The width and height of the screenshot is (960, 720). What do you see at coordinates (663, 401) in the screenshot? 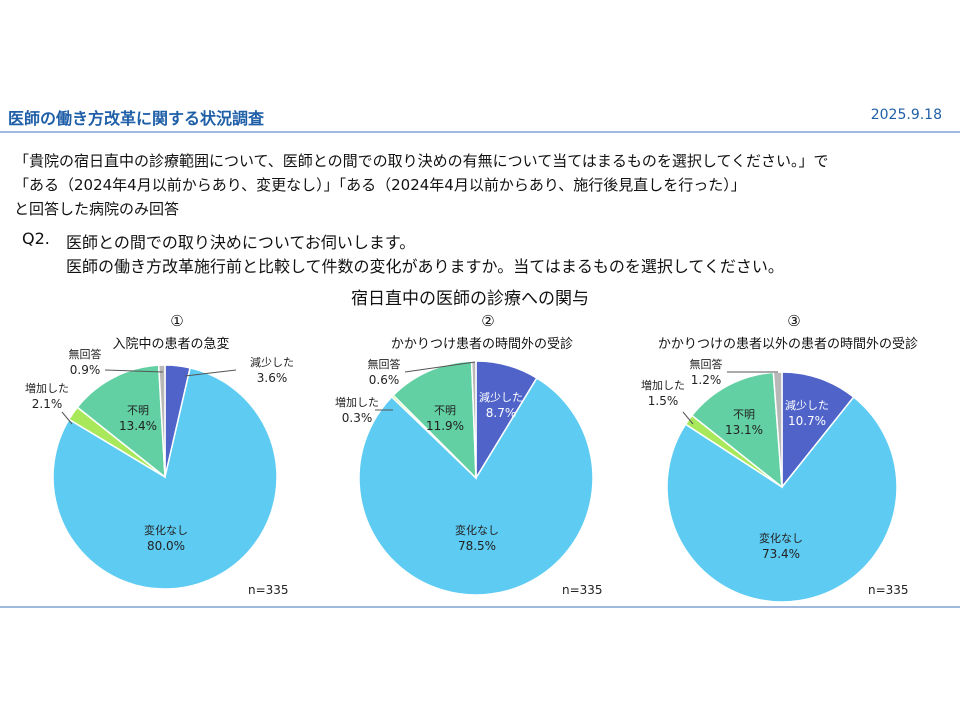
I see `slice-value-label: 1.5%` at bounding box center [663, 401].